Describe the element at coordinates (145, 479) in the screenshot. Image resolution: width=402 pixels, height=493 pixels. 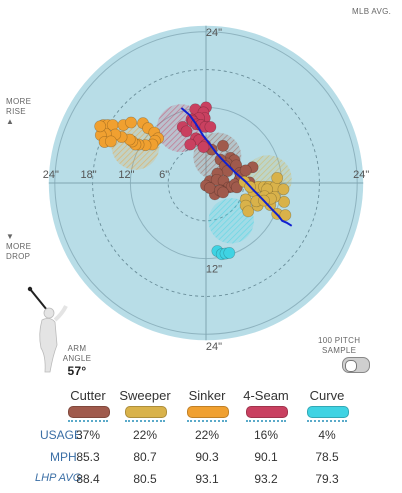
I see `lhp-avg-value: 80.5` at that location.